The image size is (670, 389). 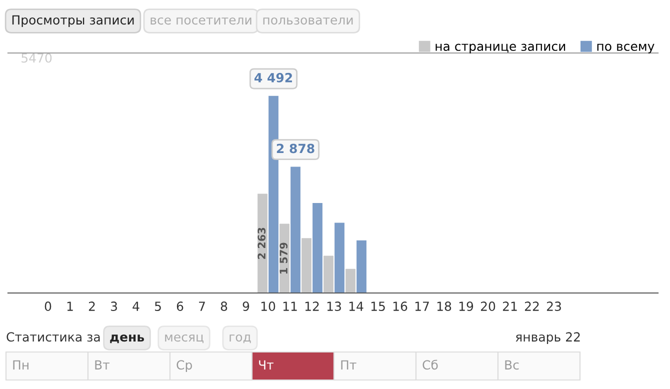 What do you see at coordinates (512, 365) in the screenshot?
I see `text: Вс` at bounding box center [512, 365].